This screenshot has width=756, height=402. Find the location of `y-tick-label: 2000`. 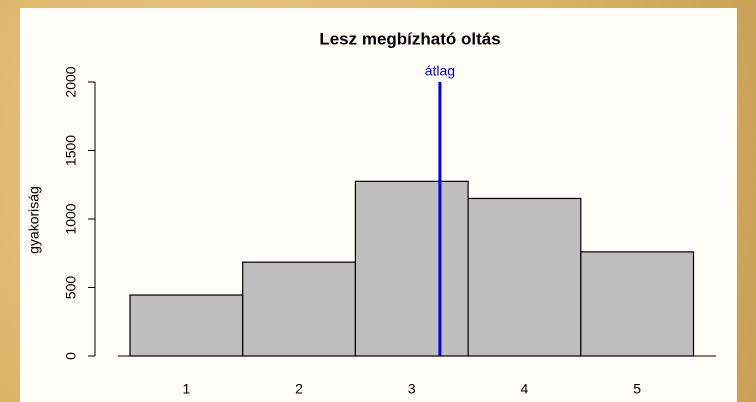

y-tick-label: 2000 is located at coordinates (71, 81).